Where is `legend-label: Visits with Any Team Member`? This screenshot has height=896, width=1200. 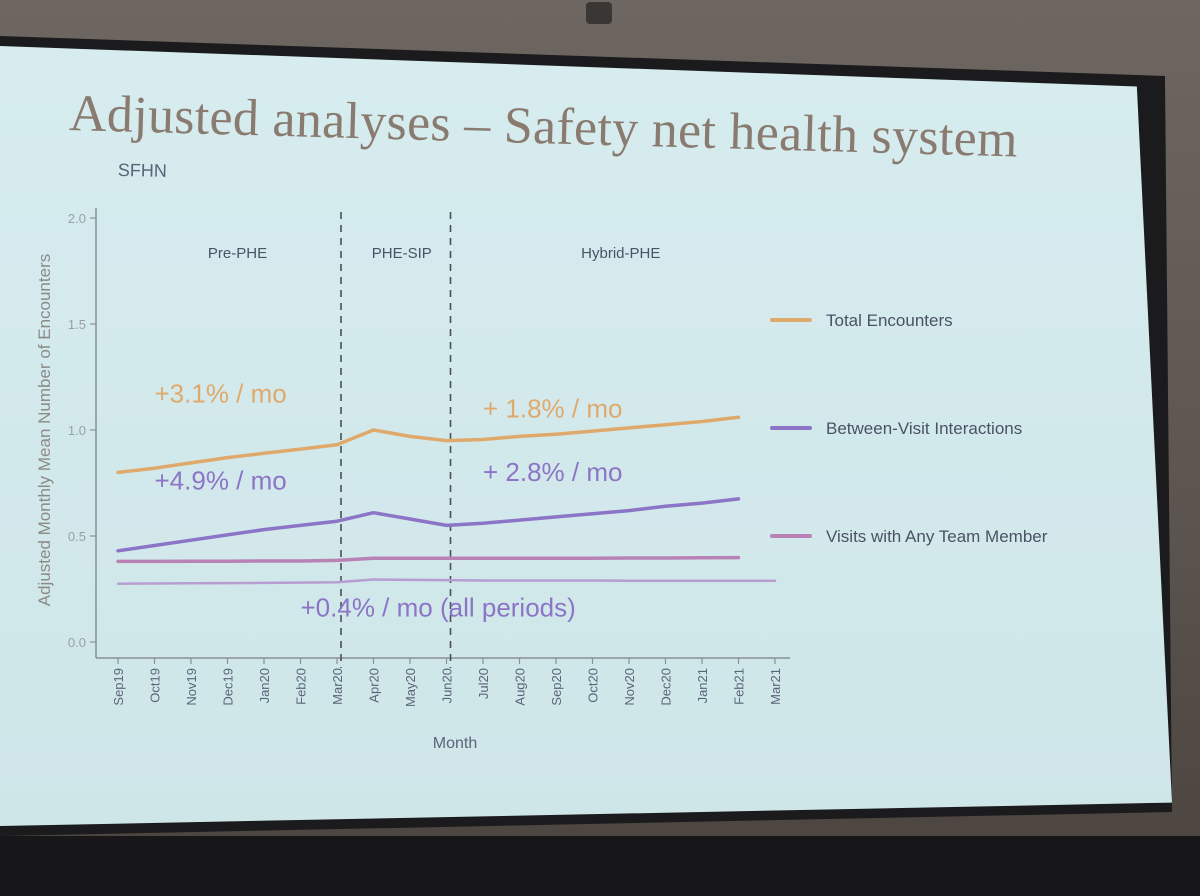 legend-label: Visits with Any Team Member is located at coordinates (937, 536).